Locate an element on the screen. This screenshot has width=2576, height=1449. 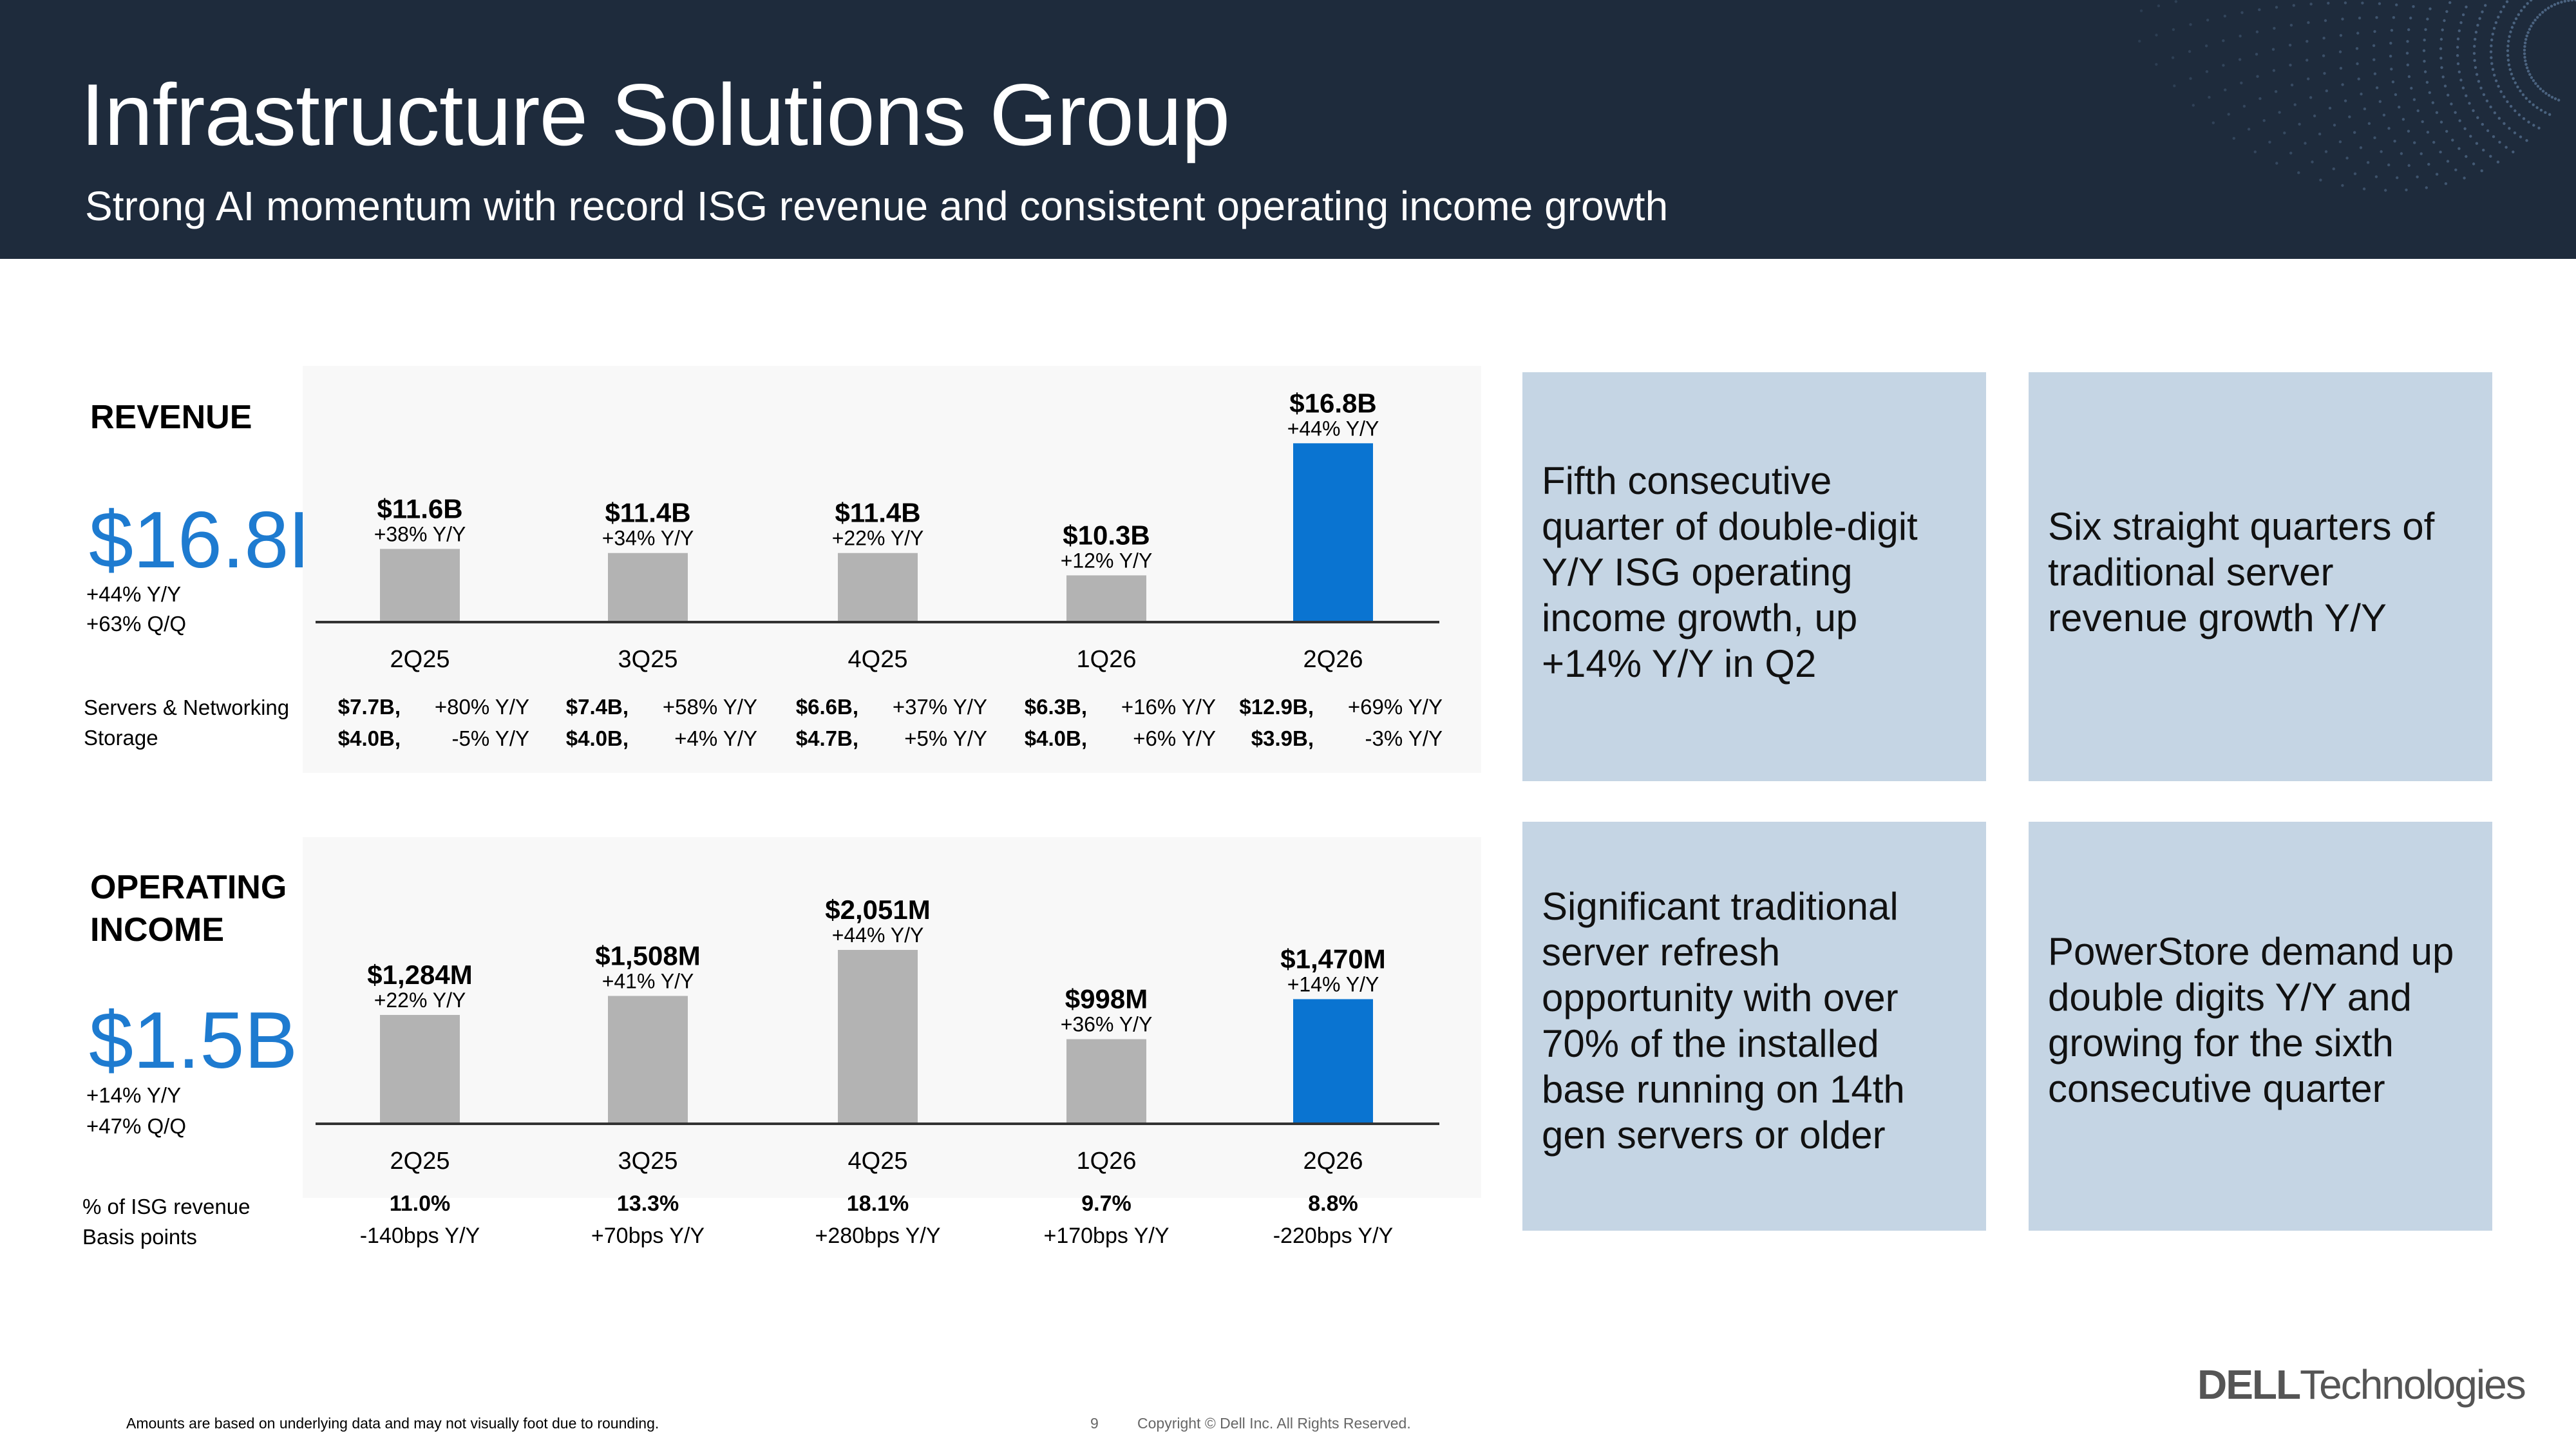
operating-income-label-line2: INCOME is located at coordinates (157, 930).